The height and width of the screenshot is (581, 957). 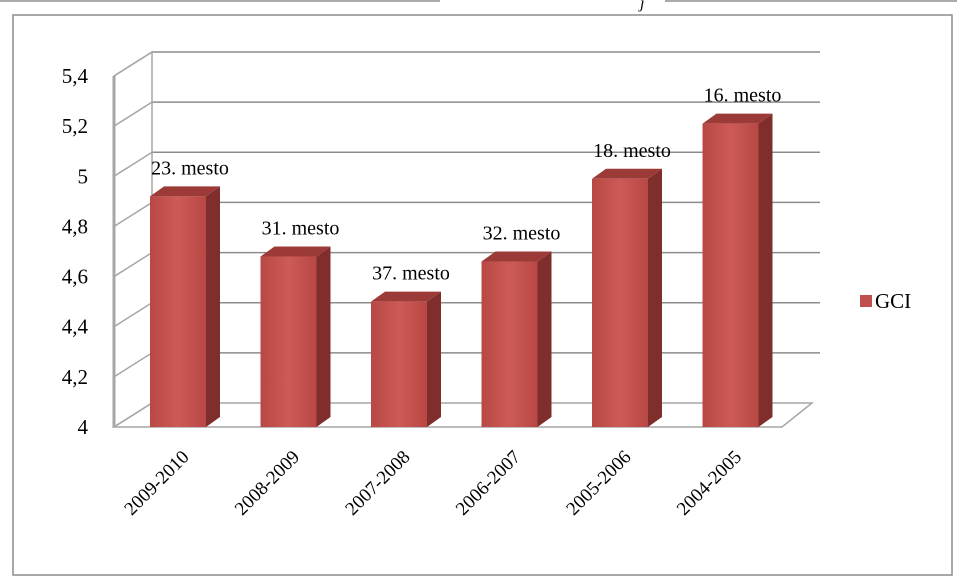 What do you see at coordinates (75, 377) in the screenshot?
I see `y-tick-label: 4,2` at bounding box center [75, 377].